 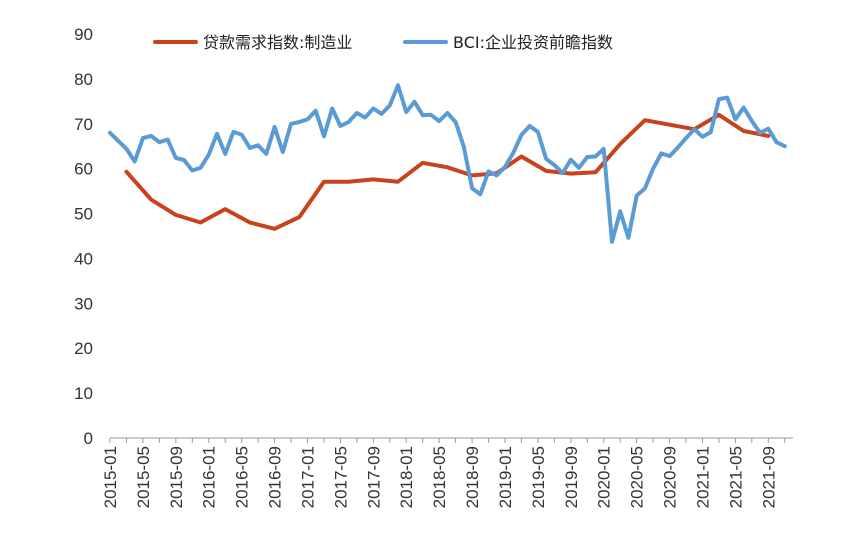 What do you see at coordinates (83, 236) in the screenshot?
I see `y-axis: 0 10 20 30 40 50 60 70 80 90` at bounding box center [83, 236].